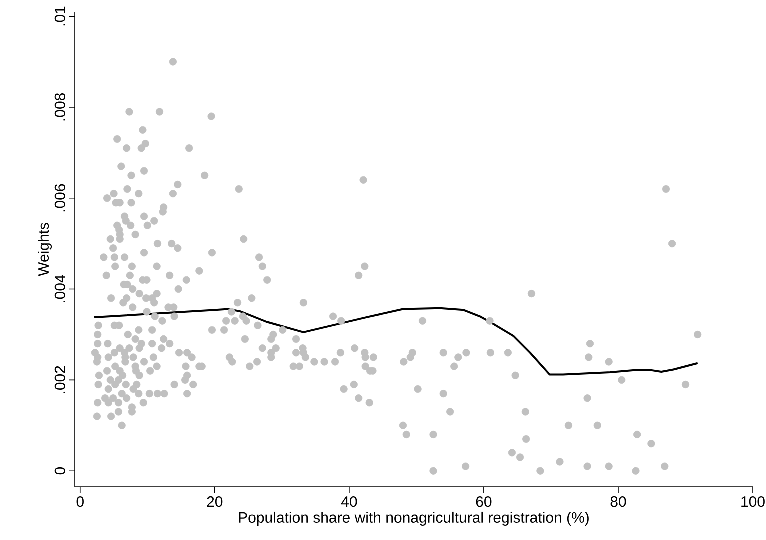 The image size is (766, 540). Describe the element at coordinates (60, 107) in the screenshot. I see `y-tick-label: .008` at that location.